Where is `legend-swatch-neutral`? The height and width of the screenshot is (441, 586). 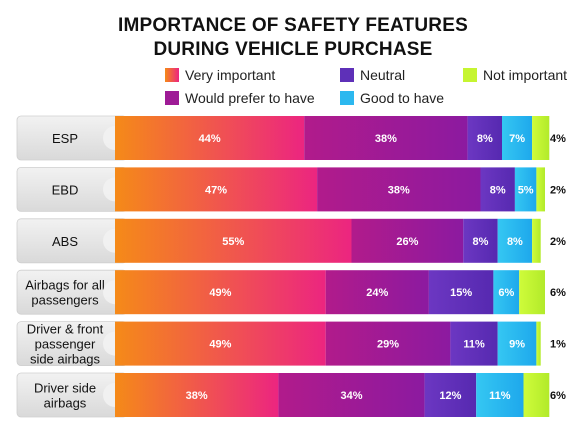
legend-swatch-neutral is located at coordinates (347, 75).